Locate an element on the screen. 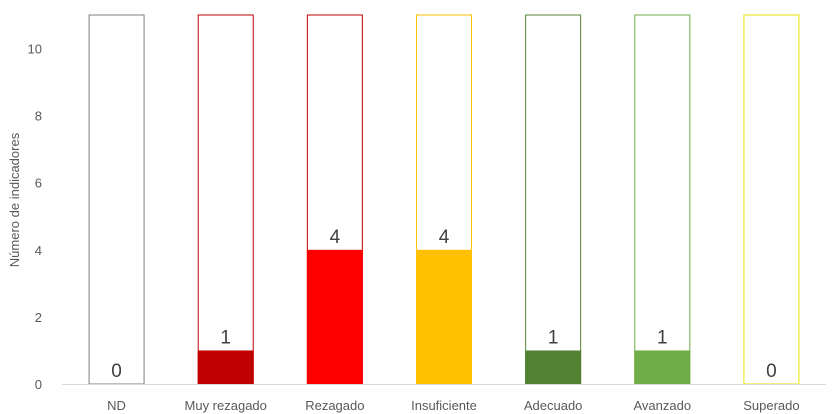  y-tick-label: 0 is located at coordinates (38, 384).